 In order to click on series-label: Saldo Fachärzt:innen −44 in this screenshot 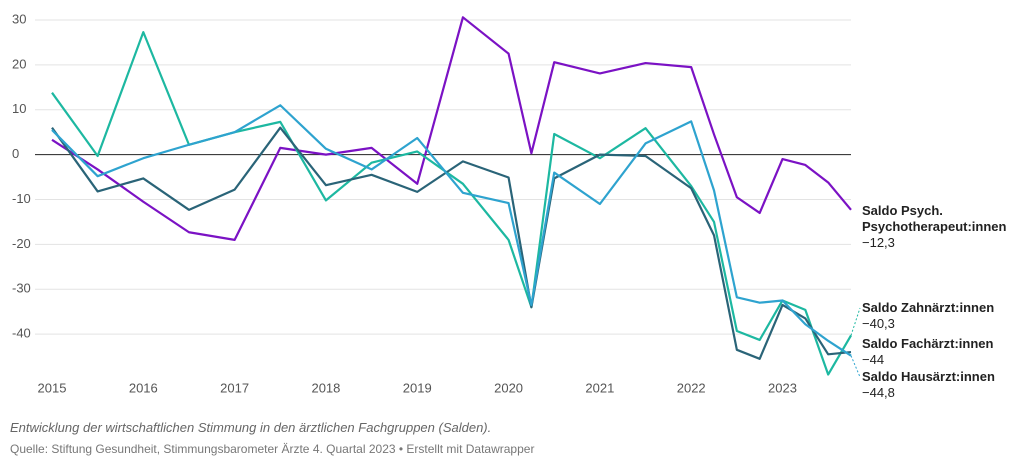, I will do `click(941, 352)`.